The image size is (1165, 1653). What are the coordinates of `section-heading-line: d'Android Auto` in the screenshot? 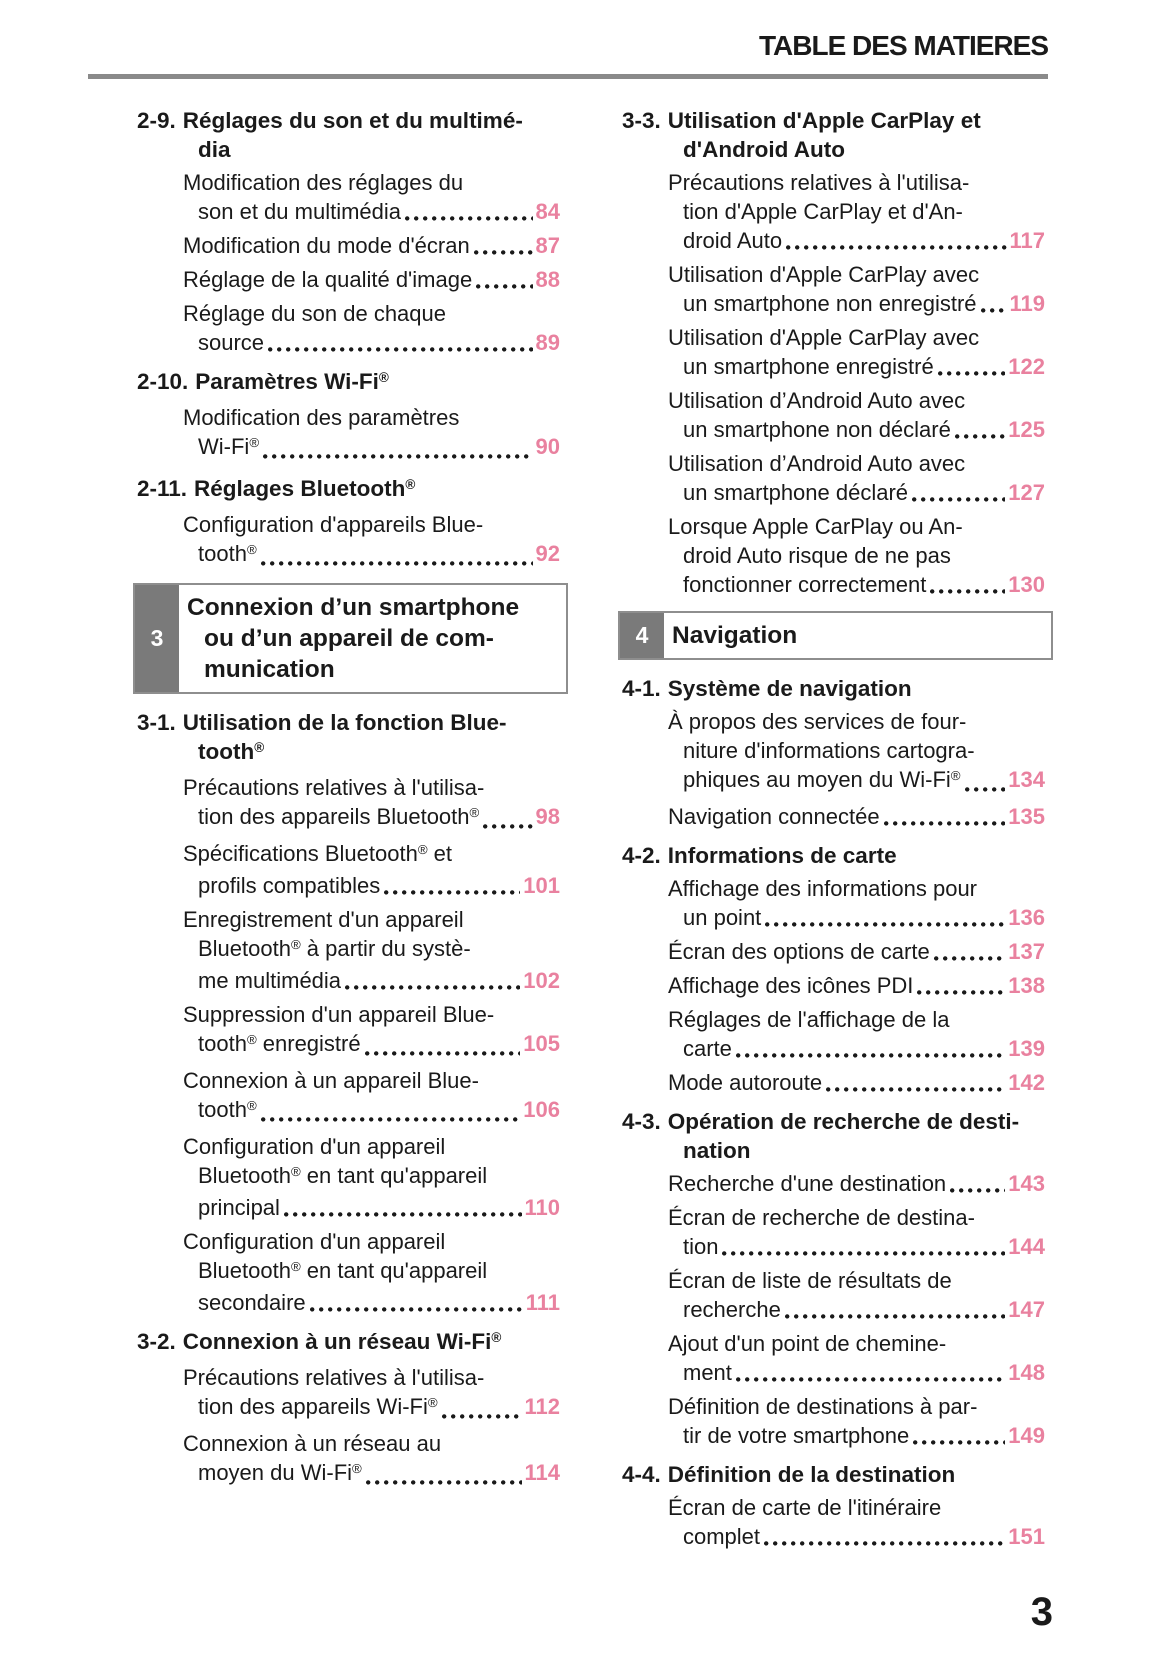 It's located at (764, 149).